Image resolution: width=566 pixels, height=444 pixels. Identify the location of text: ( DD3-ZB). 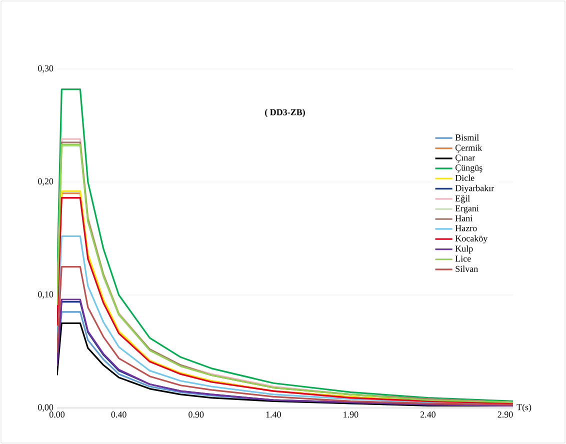
(285, 113).